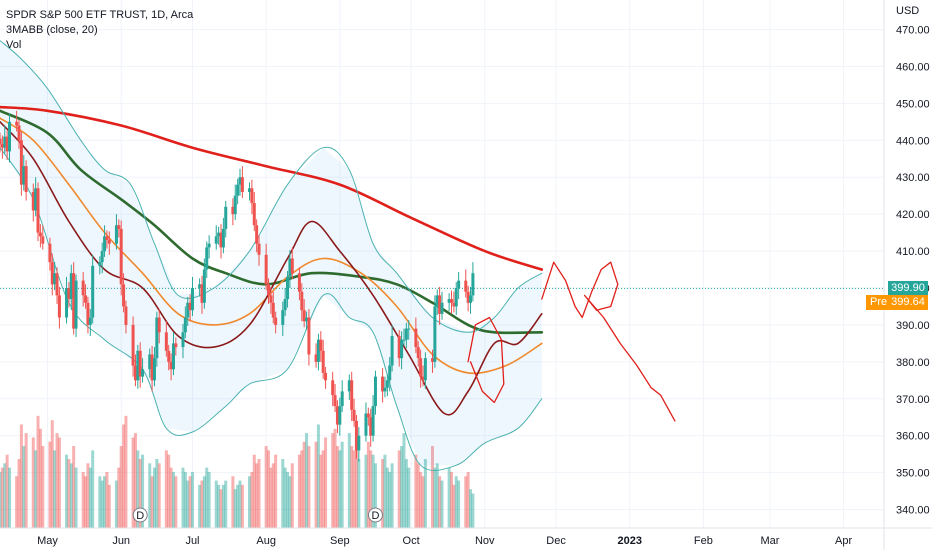  Describe the element at coordinates (608, 341) in the screenshot. I see `annotation-projection` at that location.